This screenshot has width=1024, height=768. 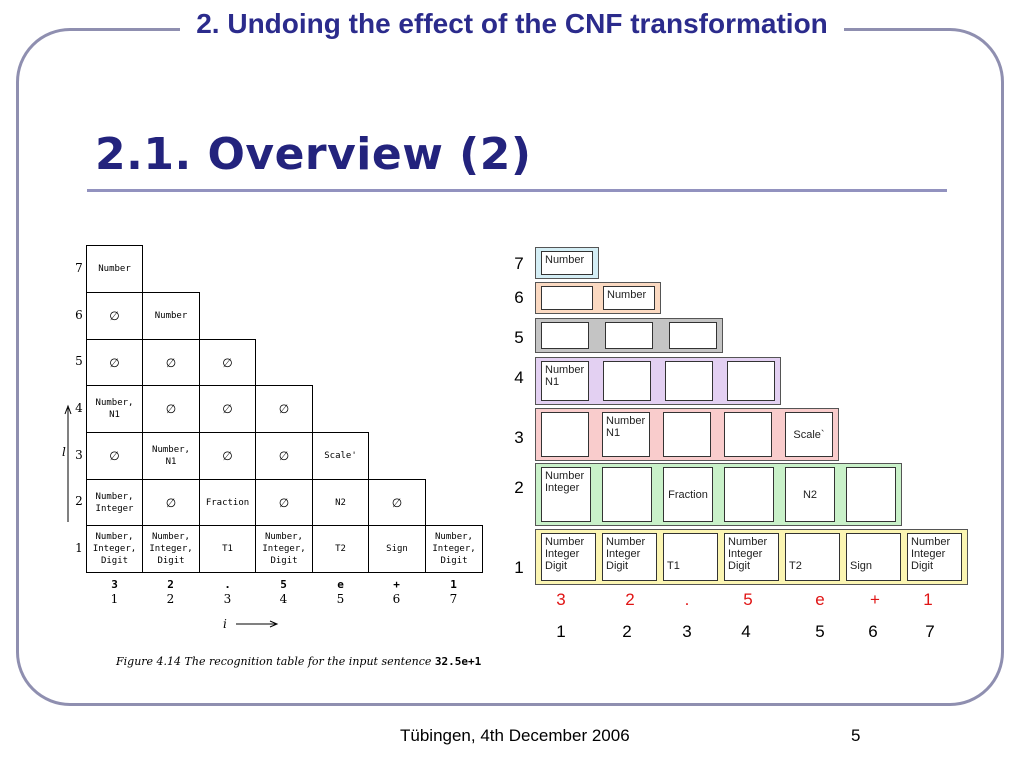 I want to click on heading-divider, so click(x=517, y=190).